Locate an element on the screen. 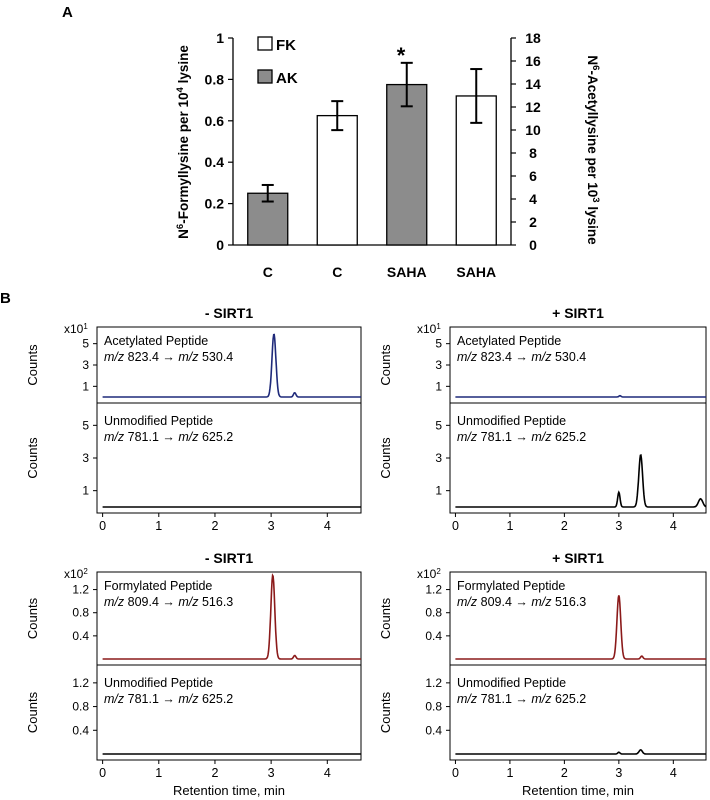 The height and width of the screenshot is (800, 710). transition-label: m/z 809.4 → m/z 516.3 is located at coordinates (521, 602).